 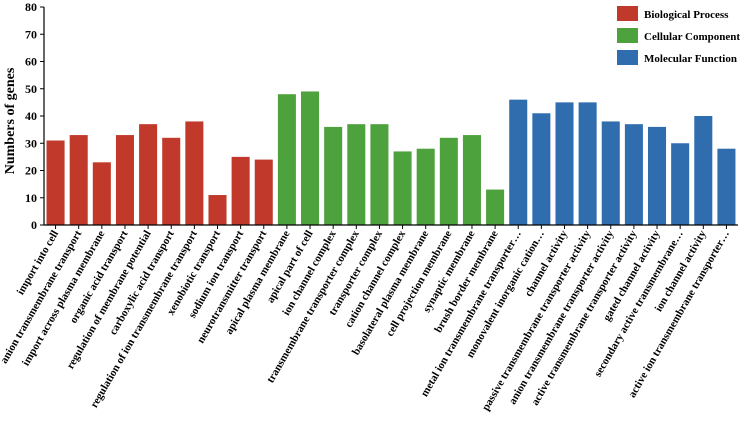 I want to click on y-axis: 0 10 20 30 40 50 60 70 80, so click(x=35, y=116).